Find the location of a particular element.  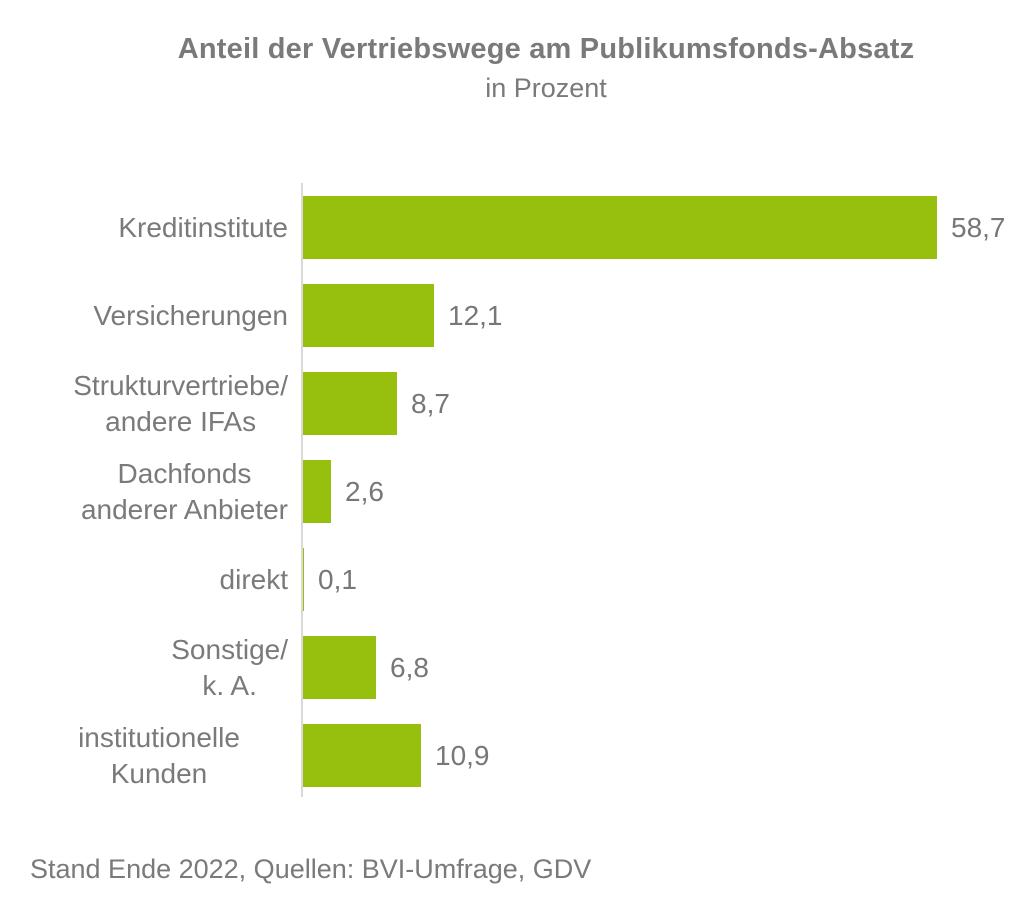

bar-area: 58,7 is located at coordinates (657, 227).